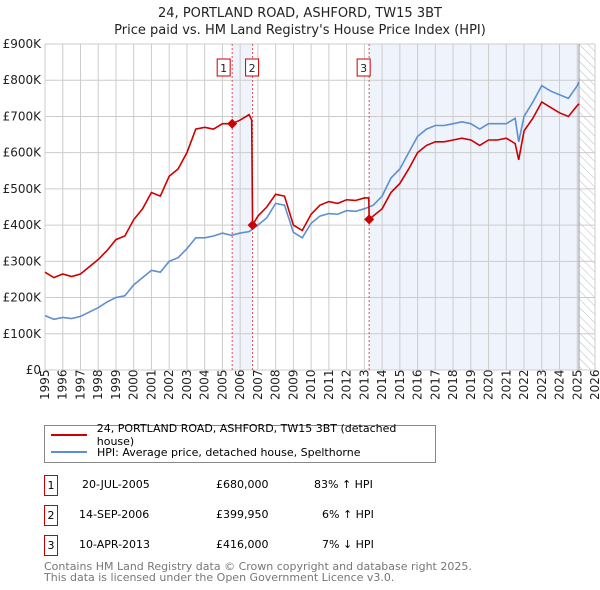 The width and height of the screenshot is (600, 590). Describe the element at coordinates (242, 514) in the screenshot. I see `sale-price: £399,950` at that location.